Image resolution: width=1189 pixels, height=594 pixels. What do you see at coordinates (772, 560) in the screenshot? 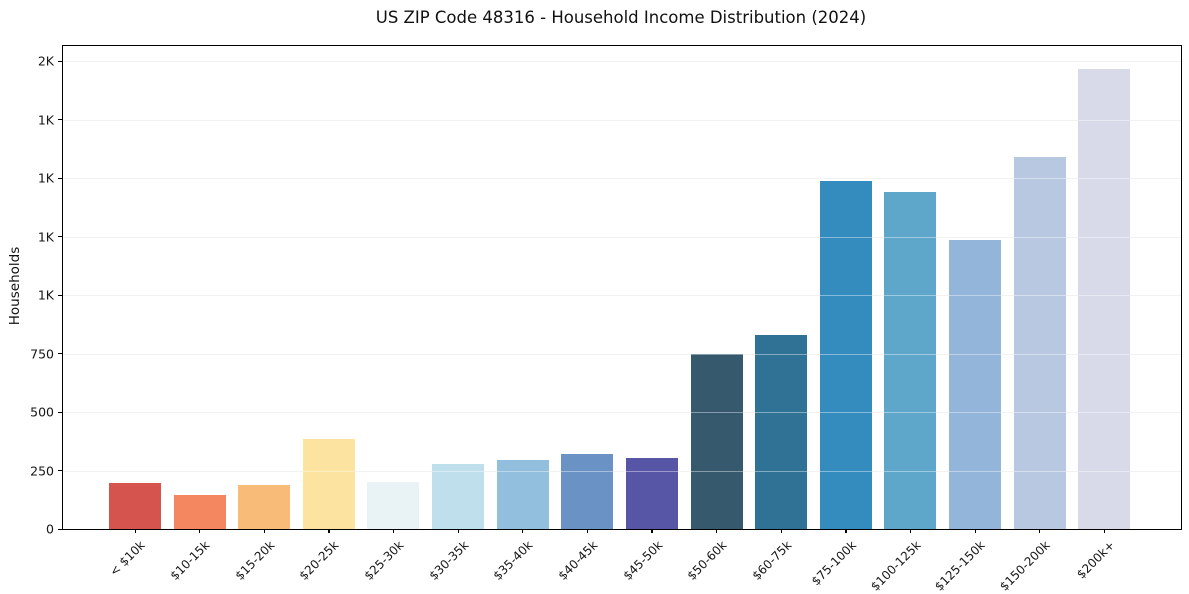
I see `x-tick-label: $60-75k` at bounding box center [772, 560].